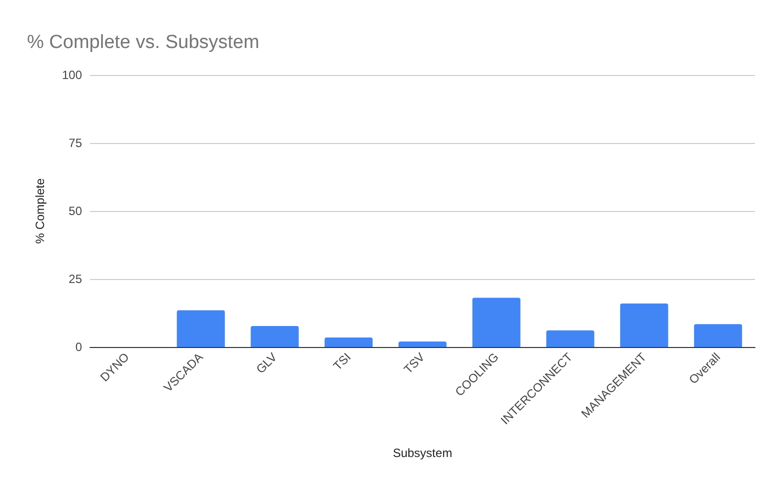 The width and height of the screenshot is (779, 481). Describe the element at coordinates (75, 211) in the screenshot. I see `y-tick-label: 50` at that location.